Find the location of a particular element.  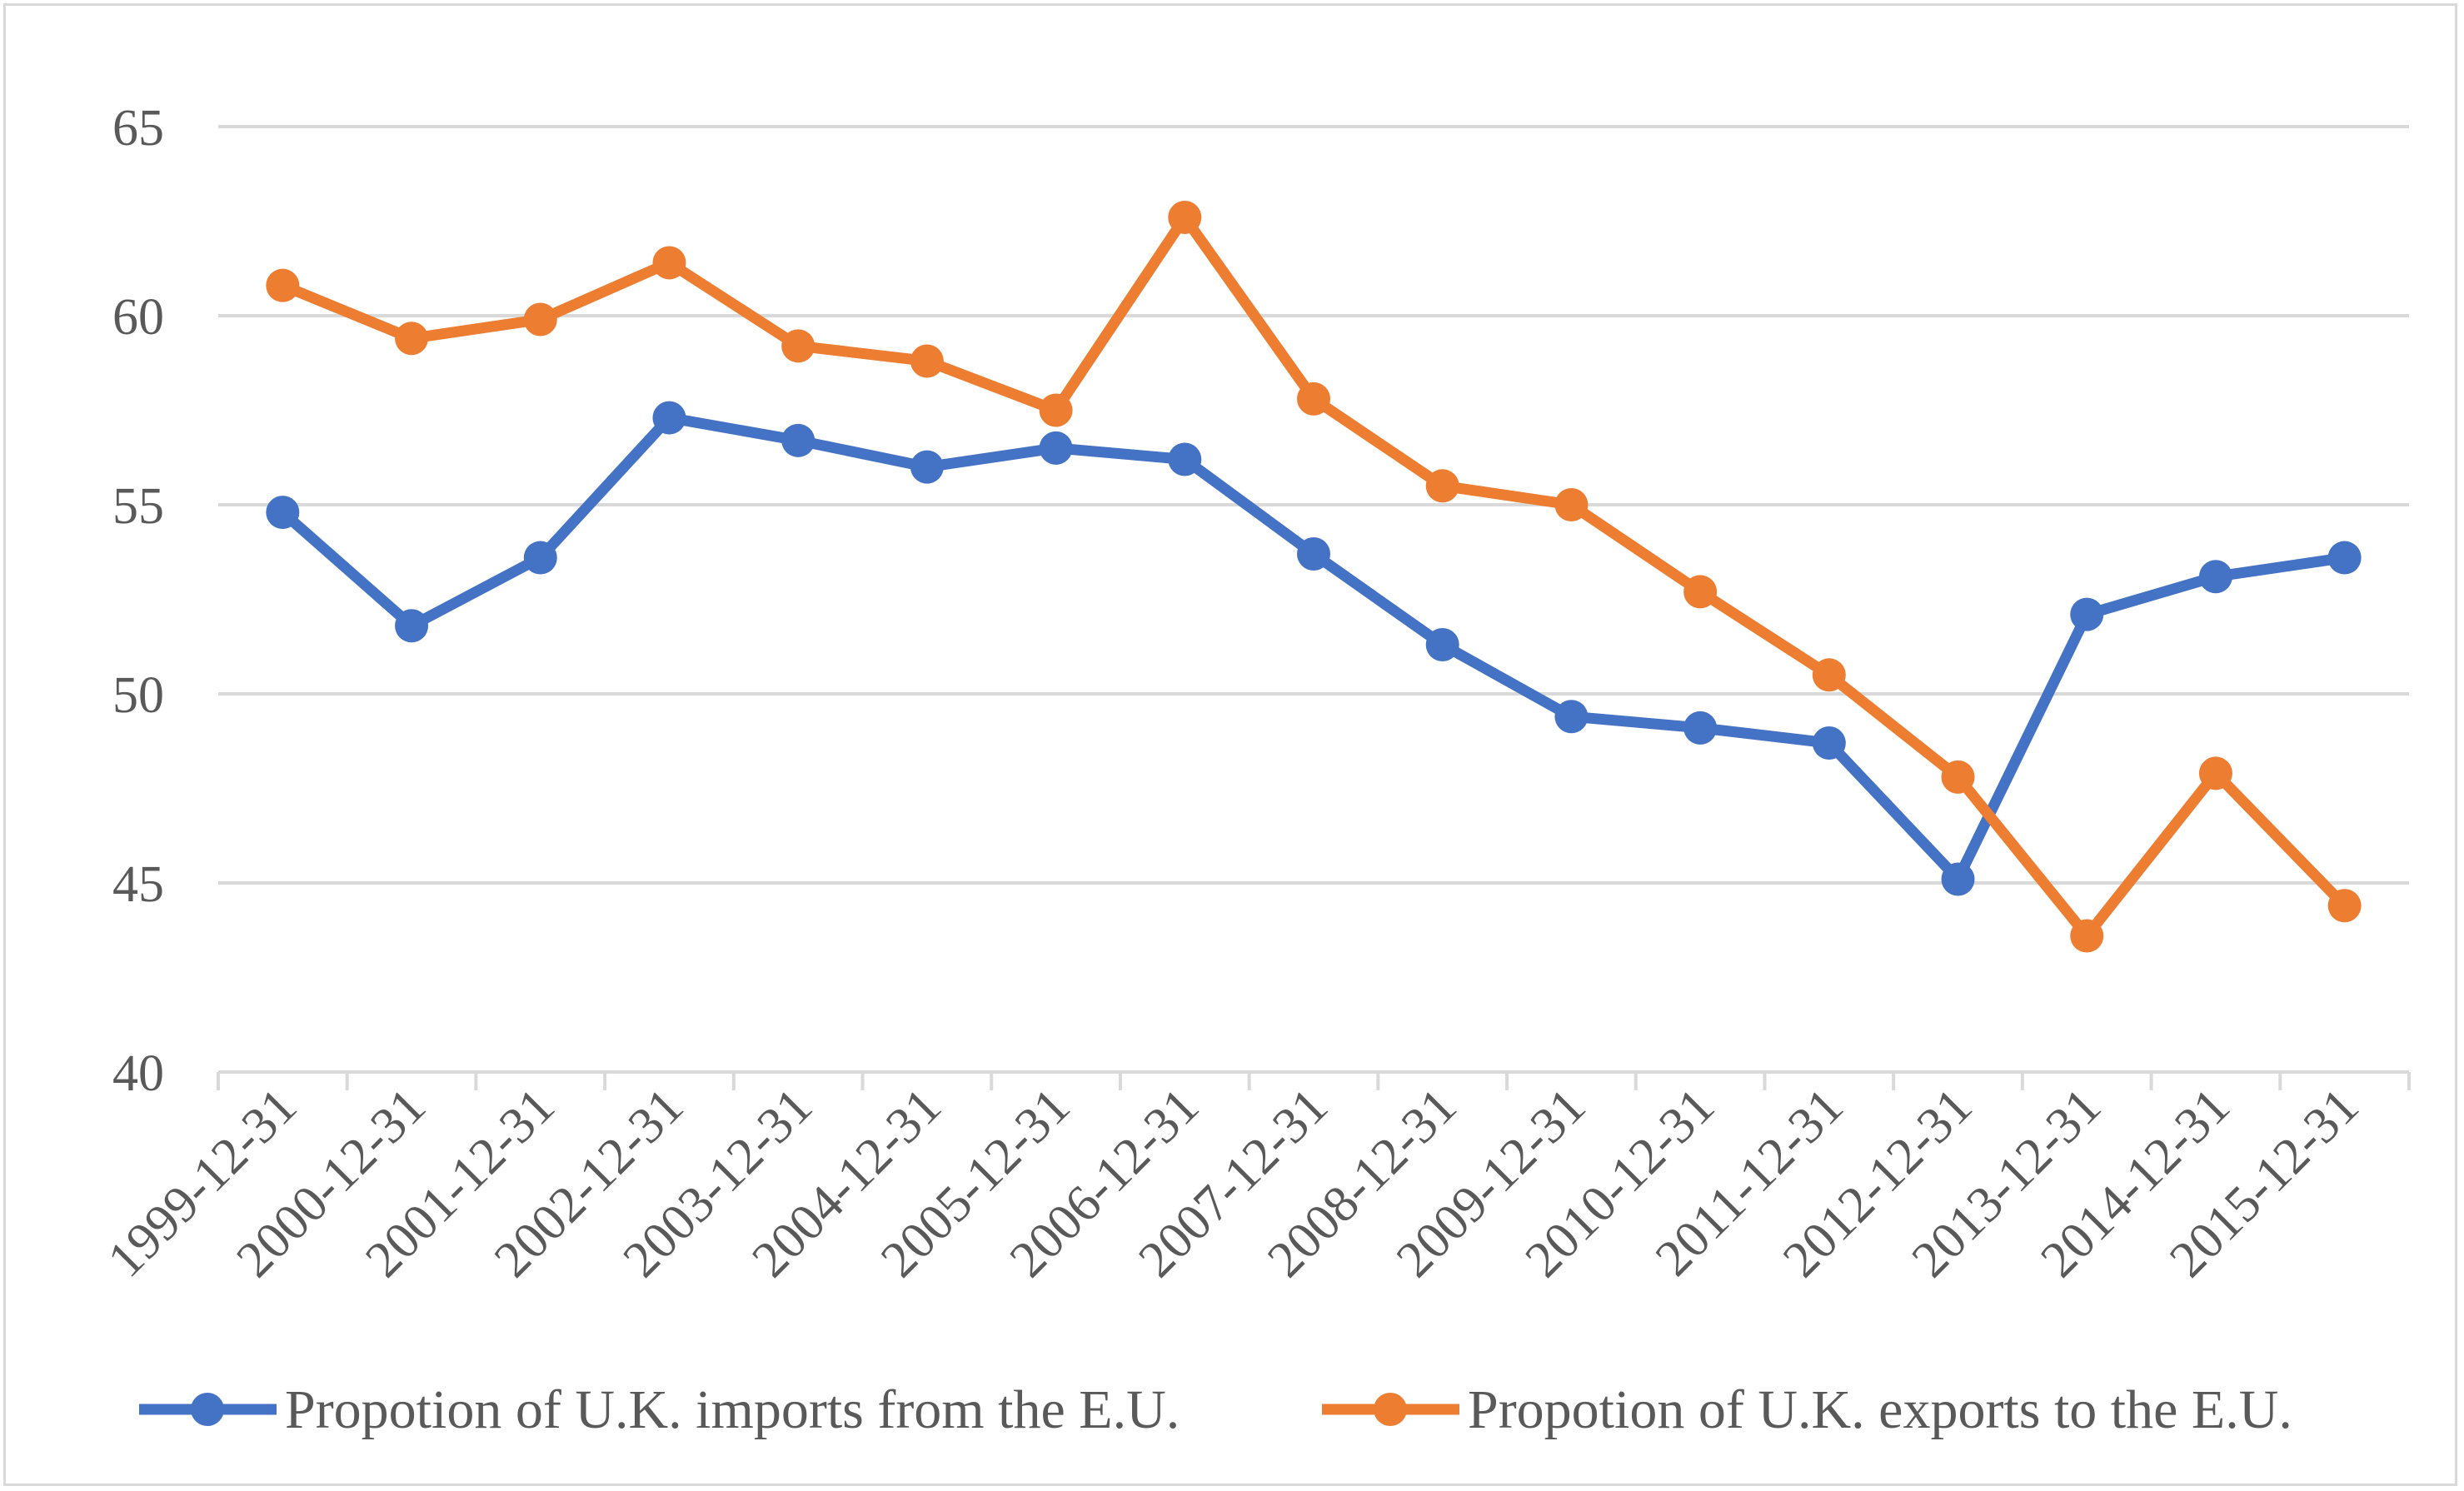

y-tick-label: 50 is located at coordinates (138, 695).